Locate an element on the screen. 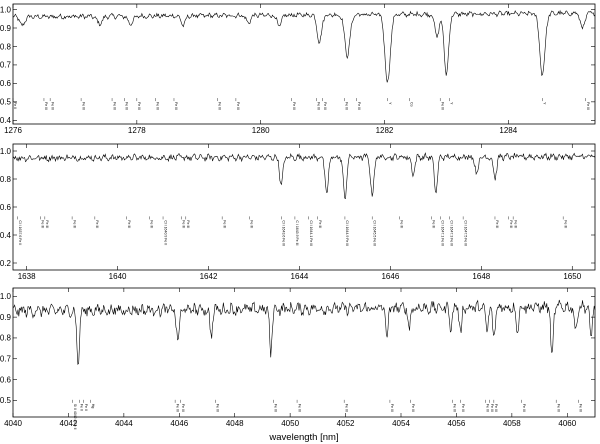 Image resolution: width=600 pixels, height=444 pixels. line-id-label: Cl I 1637.6 Fe II is located at coordinates (20, 232).